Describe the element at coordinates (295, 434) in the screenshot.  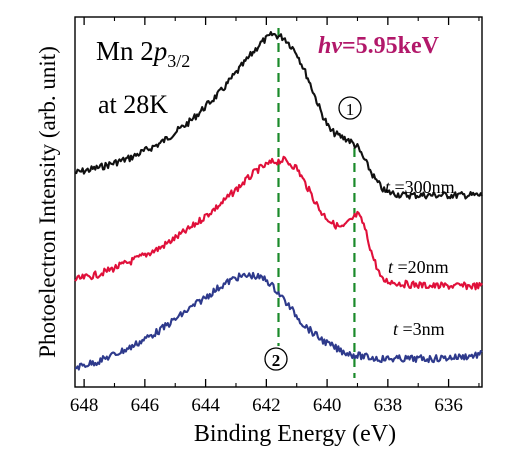
I see `x-axis-title: Binding Energy (eV)` at that location.